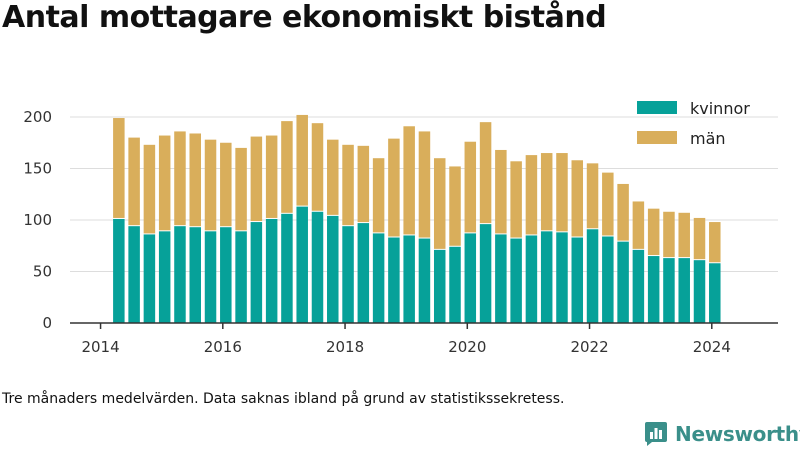 The width and height of the screenshot is (800, 450). What do you see at coordinates (657, 107) in the screenshot?
I see `legend-swatch-kvinnor` at bounding box center [657, 107].